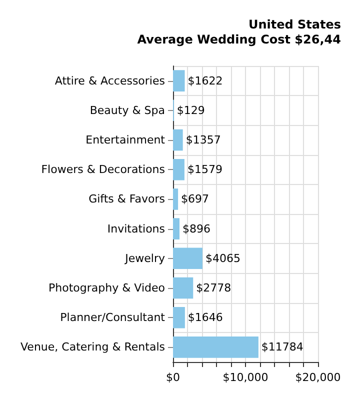  Describe the element at coordinates (205, 317) in the screenshot. I see `data-label: $1646` at that location.